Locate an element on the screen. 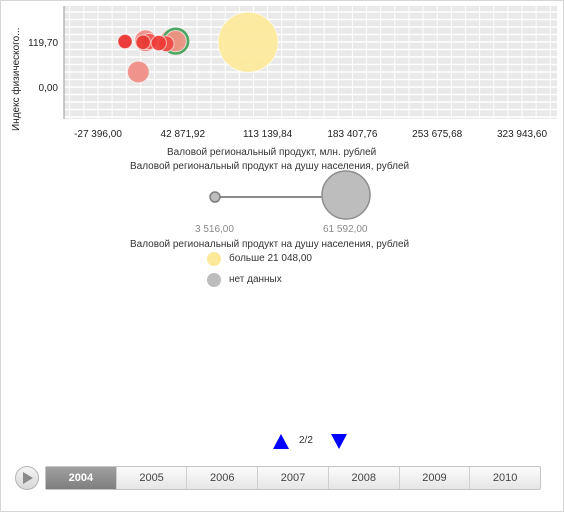 The height and width of the screenshot is (512, 564). y-tick-label: 119,70 is located at coordinates (43, 43).